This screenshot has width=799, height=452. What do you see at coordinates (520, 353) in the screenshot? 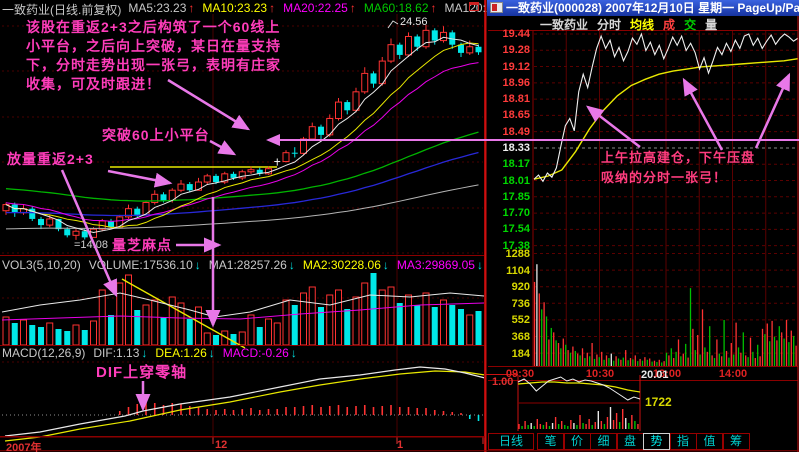
I see `volume-axis-label: 184` at bounding box center [520, 353].